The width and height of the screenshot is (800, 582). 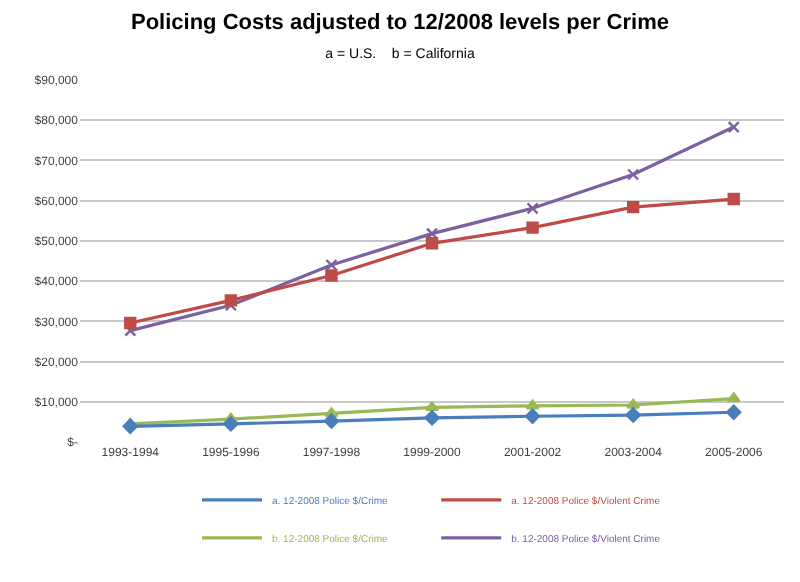 What do you see at coordinates (400, 23) in the screenshot?
I see `chart-title: Policing Costs adjusted to 12/2008 levels per Crime` at bounding box center [400, 23].